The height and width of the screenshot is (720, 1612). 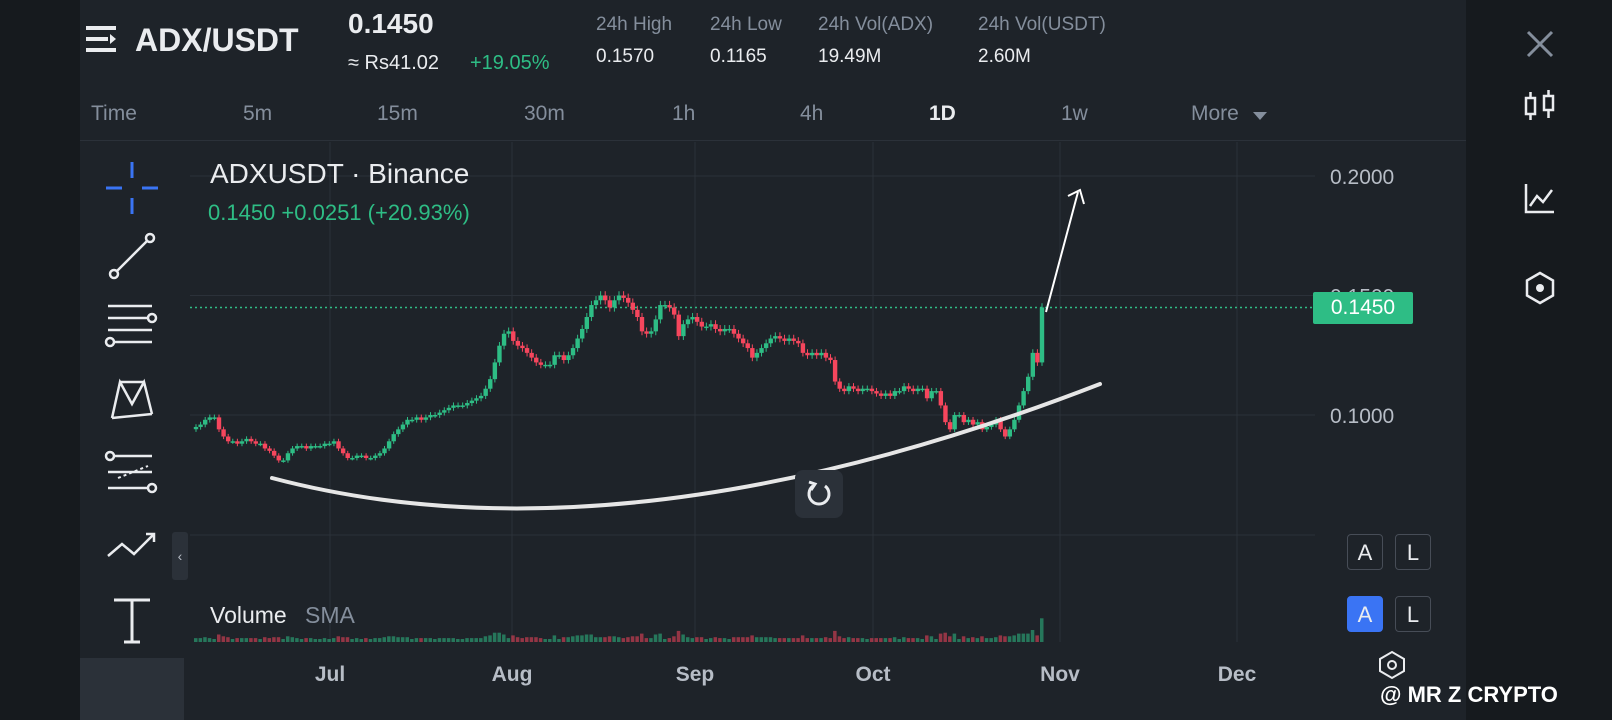 What do you see at coordinates (695, 674) in the screenshot?
I see `x-tick-label: Sep` at bounding box center [695, 674].